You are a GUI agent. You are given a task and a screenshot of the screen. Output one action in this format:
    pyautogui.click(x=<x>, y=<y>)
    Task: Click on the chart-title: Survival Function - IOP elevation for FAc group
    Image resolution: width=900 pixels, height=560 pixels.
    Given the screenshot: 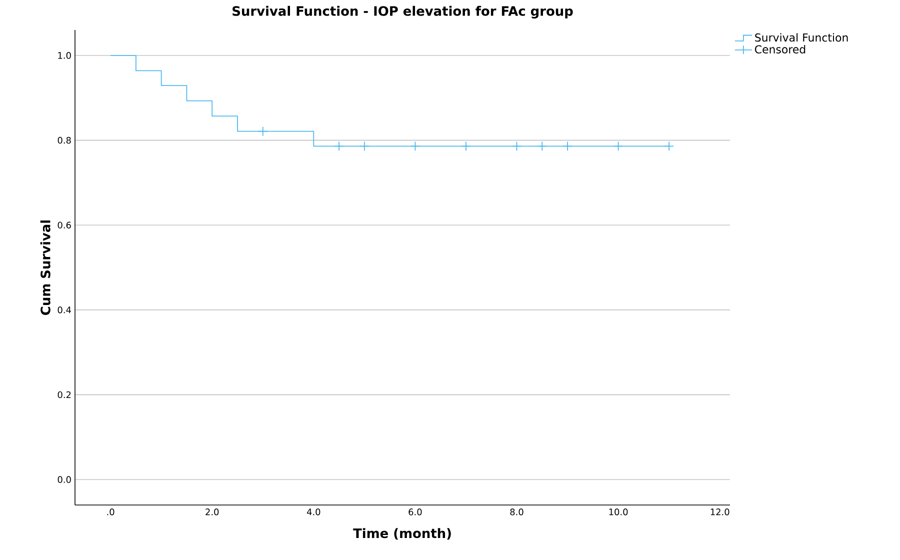 What is the action you would take?
    pyautogui.click(x=402, y=12)
    